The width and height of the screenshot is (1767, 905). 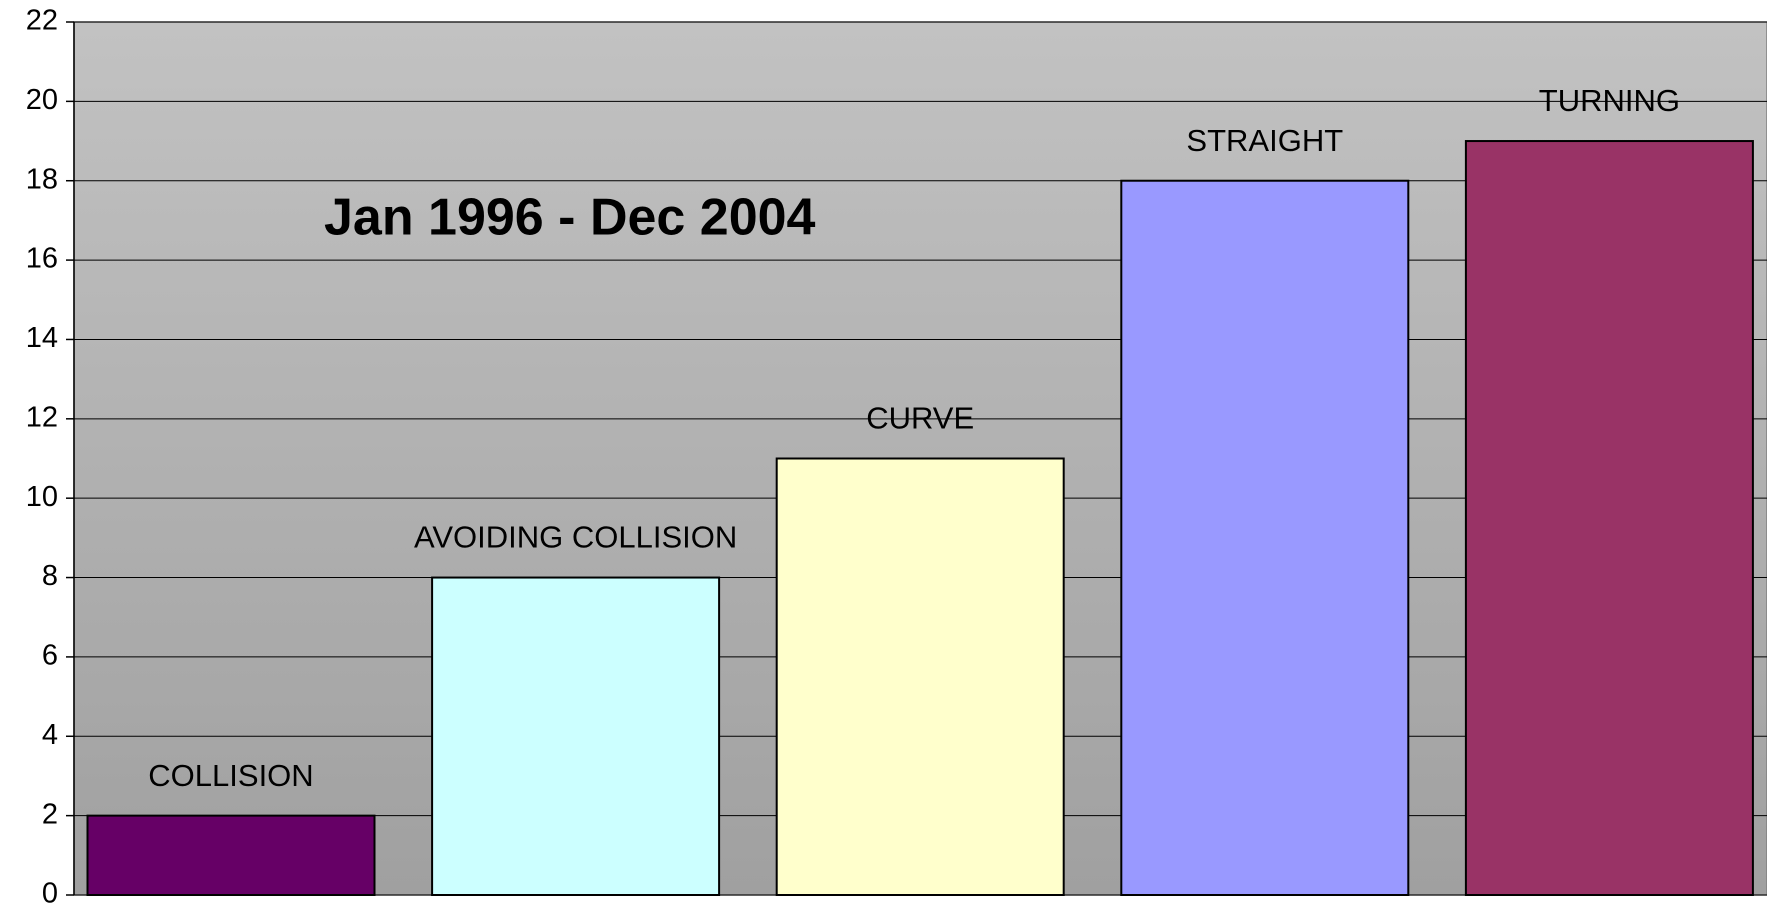 I want to click on category-label: AVOIDING COLLISION, so click(x=575, y=537).